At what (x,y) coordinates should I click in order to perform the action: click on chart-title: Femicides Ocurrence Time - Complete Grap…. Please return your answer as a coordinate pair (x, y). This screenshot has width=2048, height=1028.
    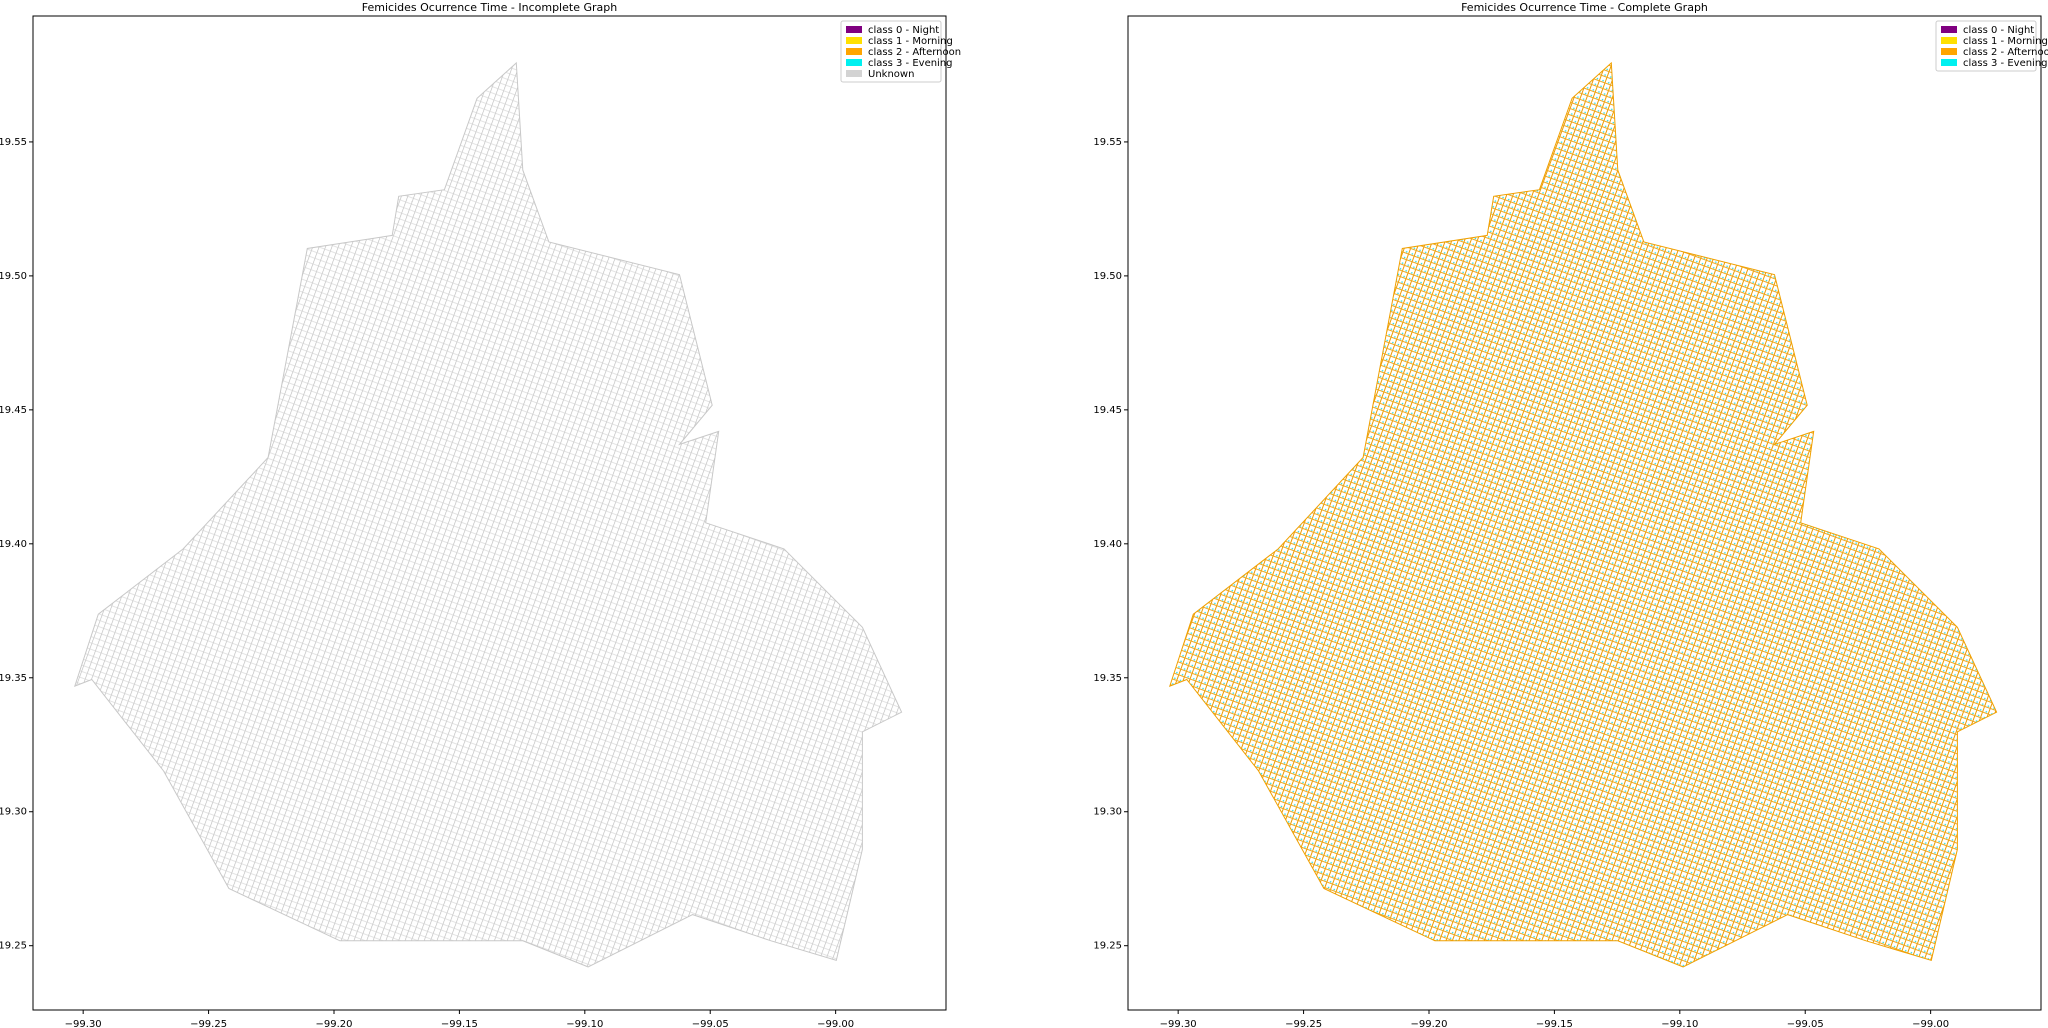
    Looking at the image, I should click on (1584, 7).